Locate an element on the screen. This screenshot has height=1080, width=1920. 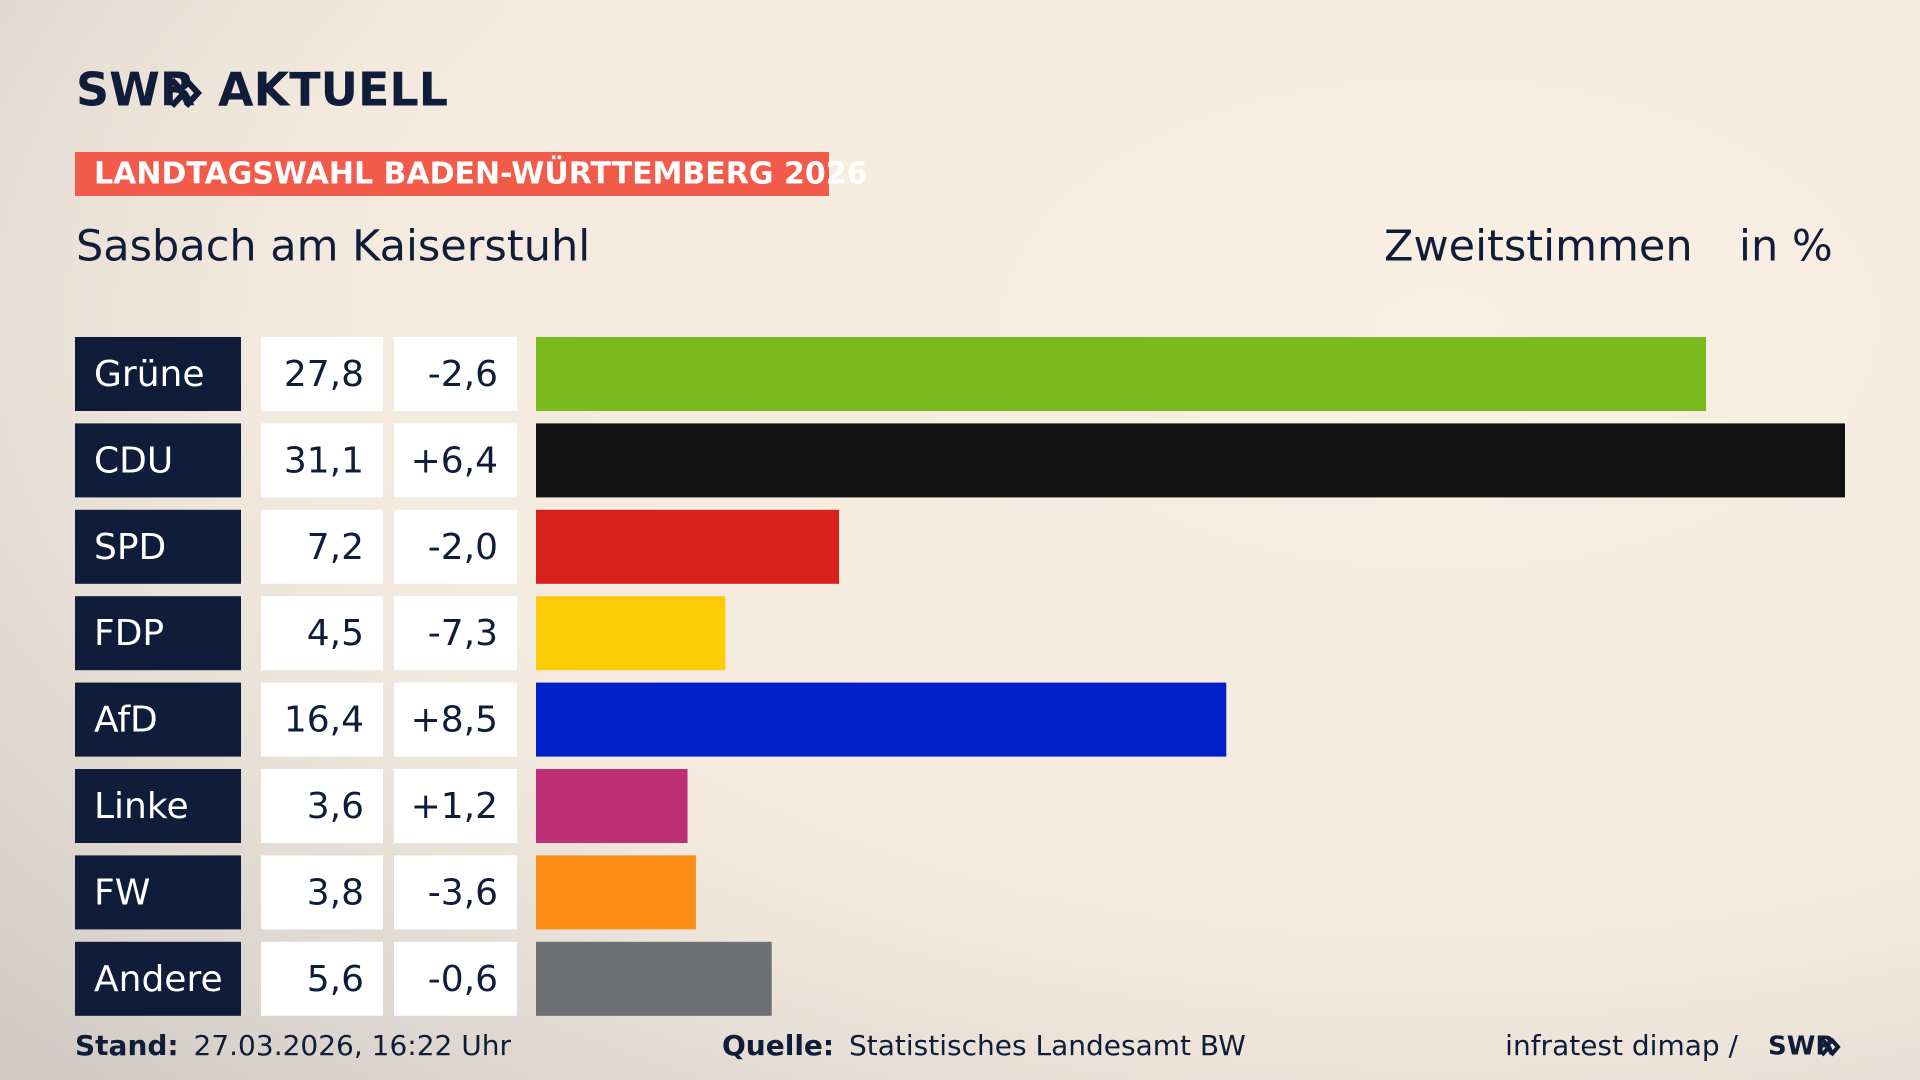
value-label: 7,2 is located at coordinates (335, 547).